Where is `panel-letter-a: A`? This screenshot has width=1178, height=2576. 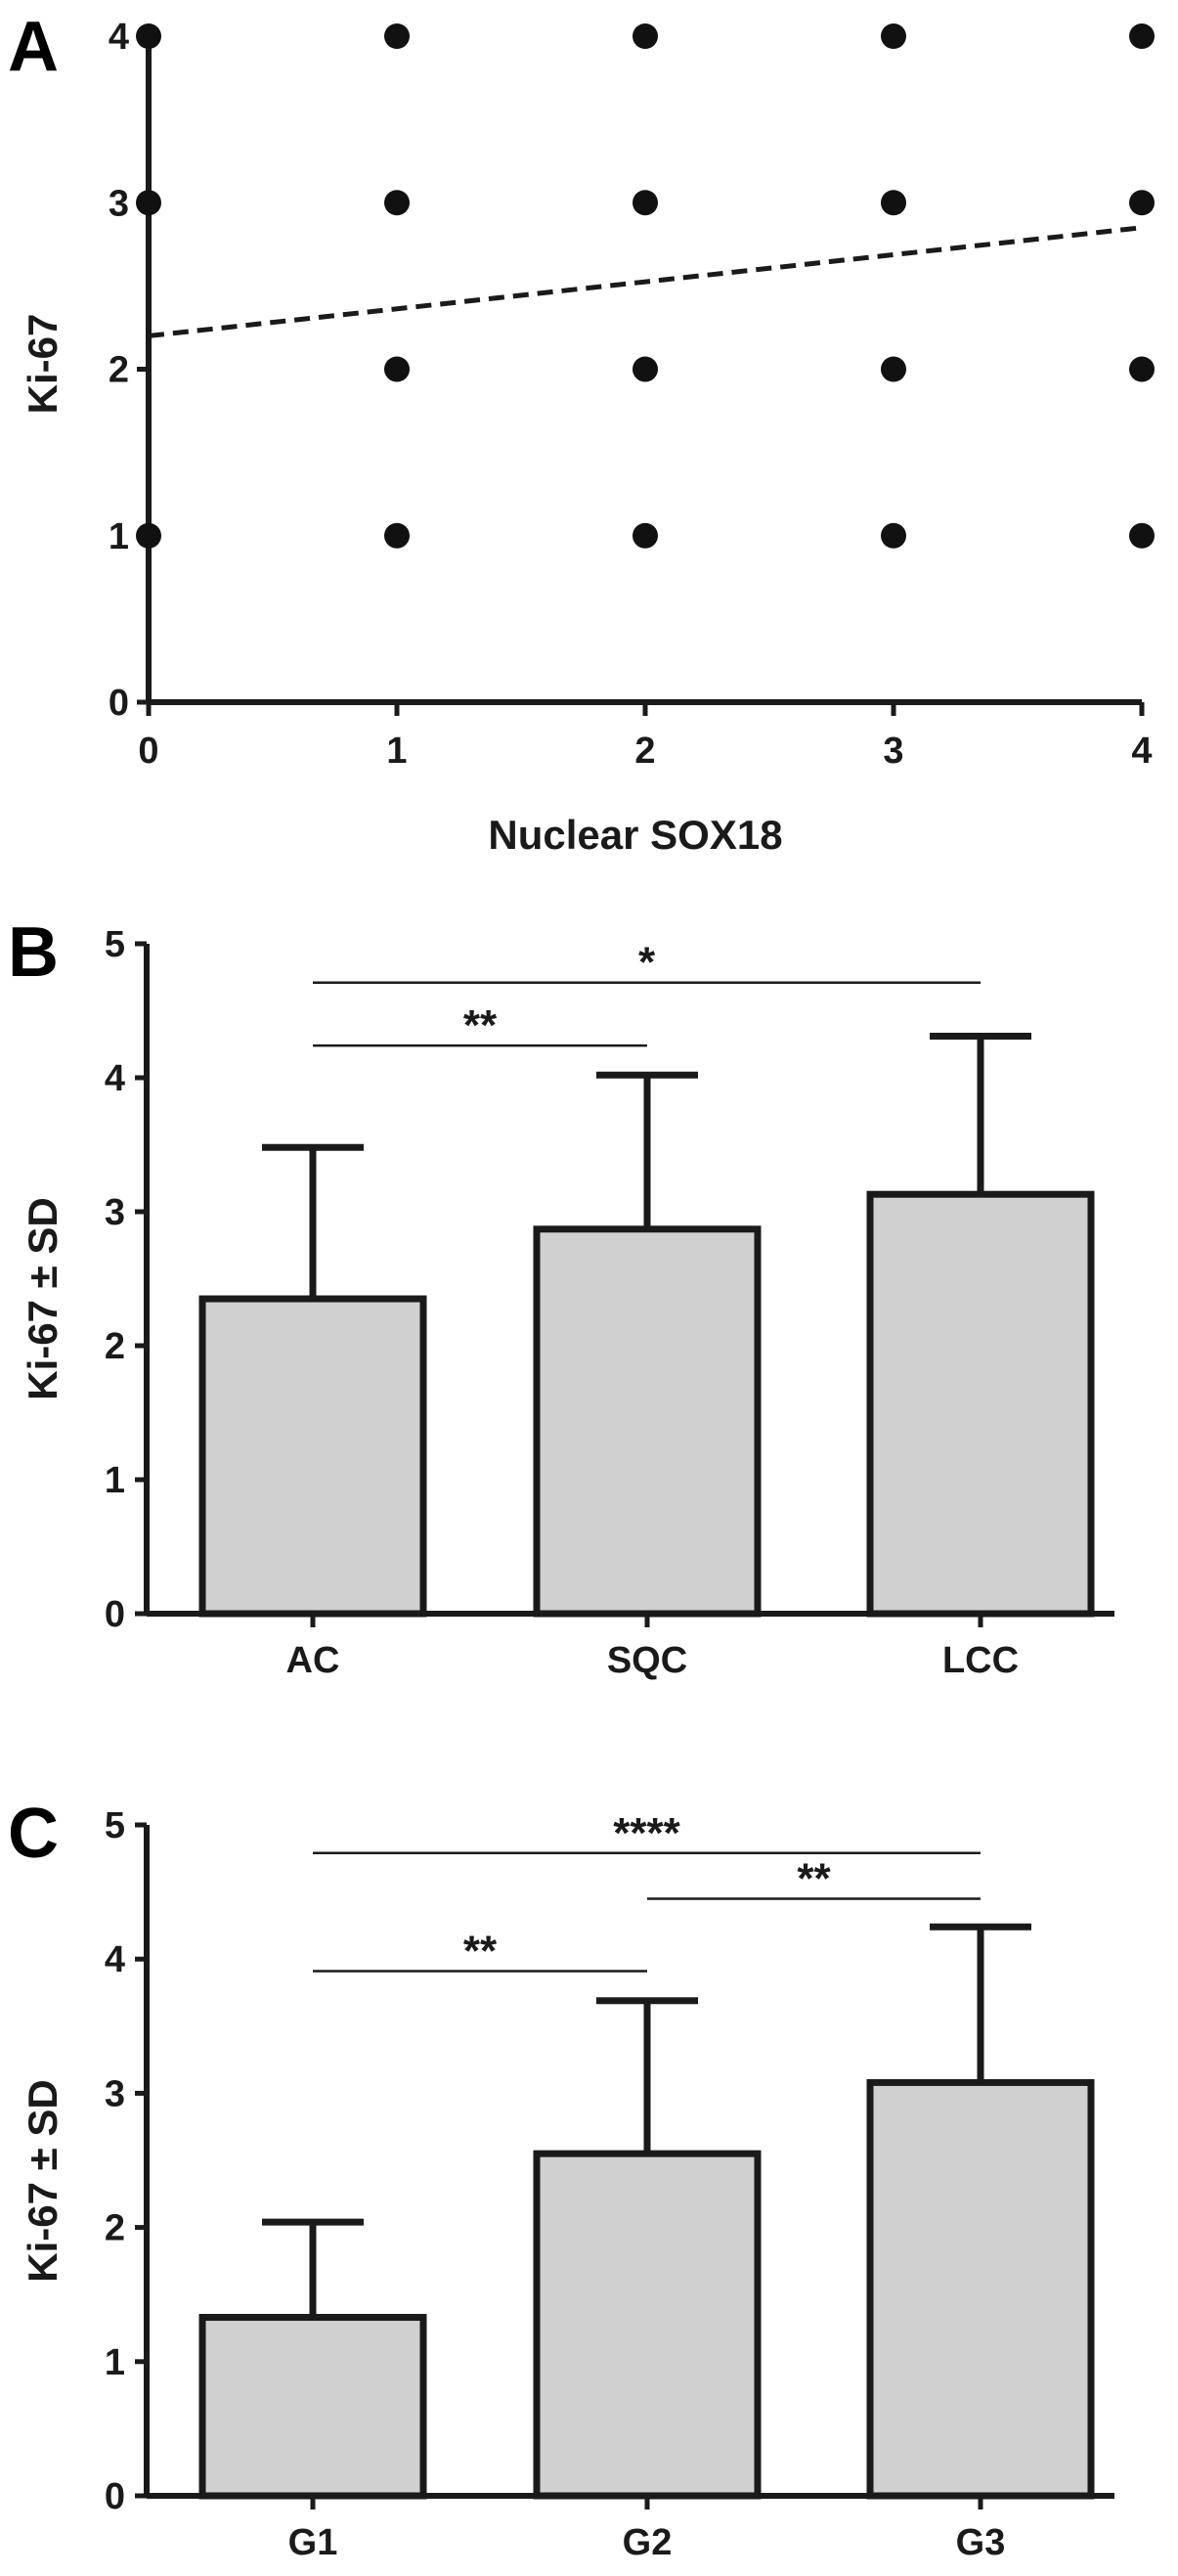
panel-letter-a: A is located at coordinates (33, 47).